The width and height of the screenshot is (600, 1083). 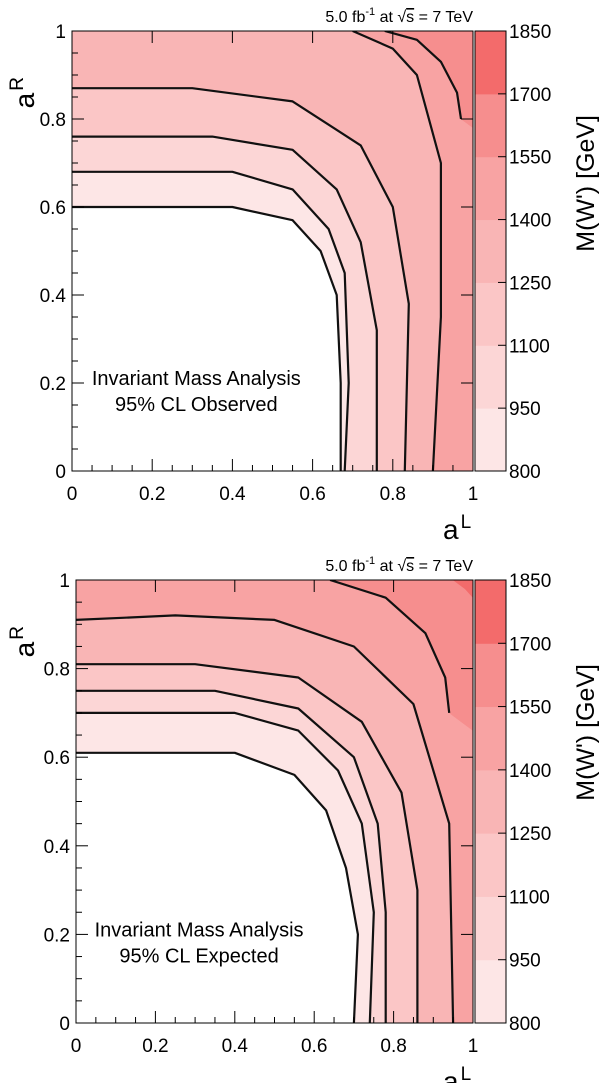 What do you see at coordinates (196, 405) in the screenshot?
I see `annotation-line: 95% CL Observed` at bounding box center [196, 405].